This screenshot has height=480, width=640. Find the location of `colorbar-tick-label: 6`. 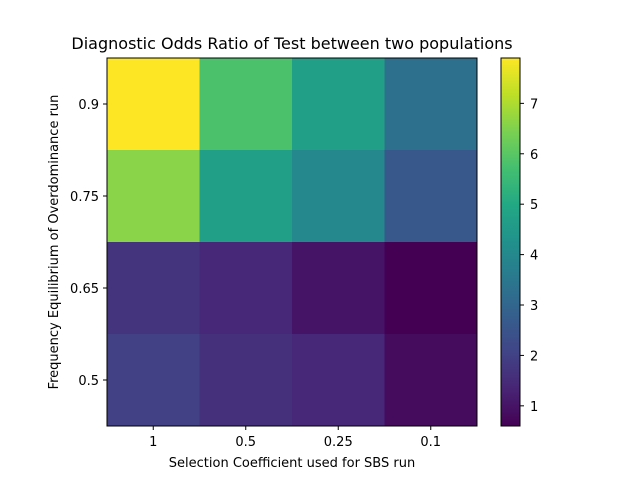

colorbar-tick-label: 6 is located at coordinates (534, 155).